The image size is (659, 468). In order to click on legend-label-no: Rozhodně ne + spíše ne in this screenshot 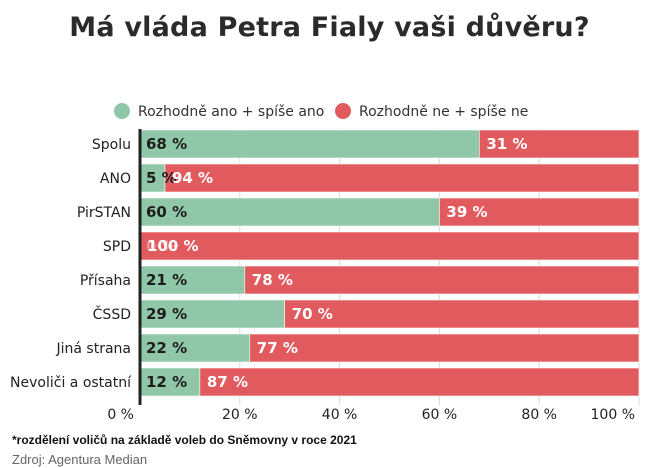, I will do `click(443, 112)`.